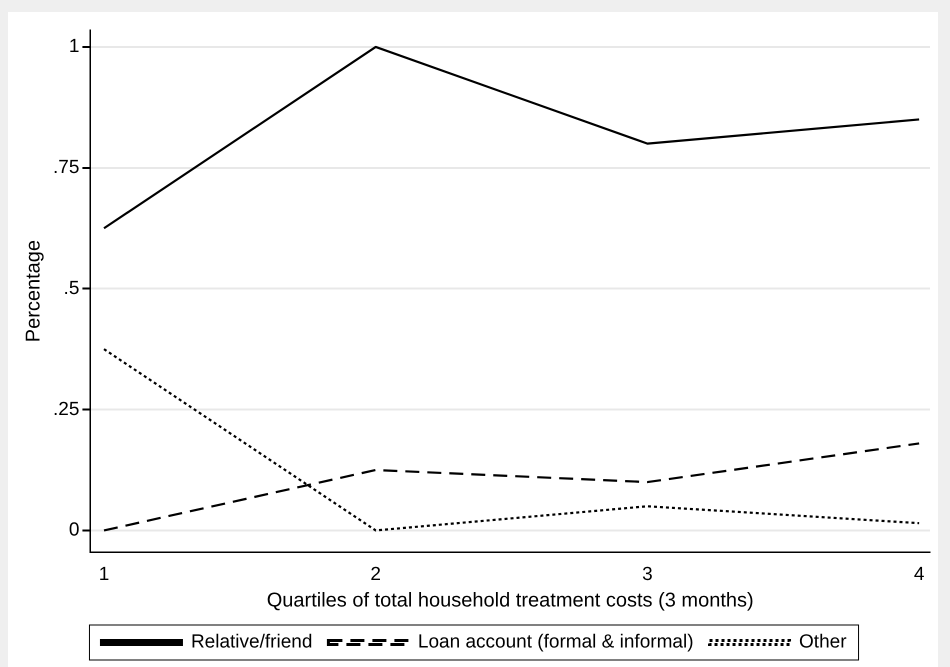  Describe the element at coordinates (375, 574) in the screenshot. I see `x-tick-label: 2` at that location.